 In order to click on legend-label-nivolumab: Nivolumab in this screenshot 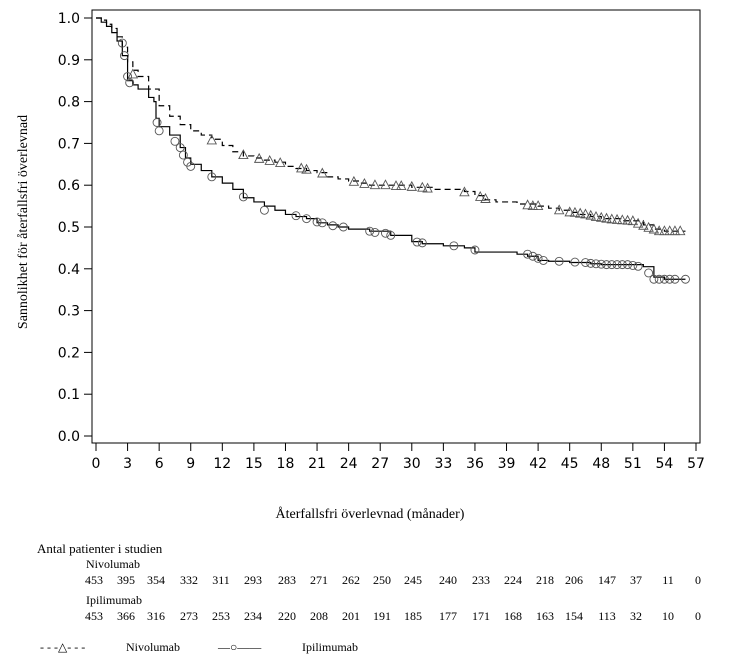, I will do `click(153, 647)`.